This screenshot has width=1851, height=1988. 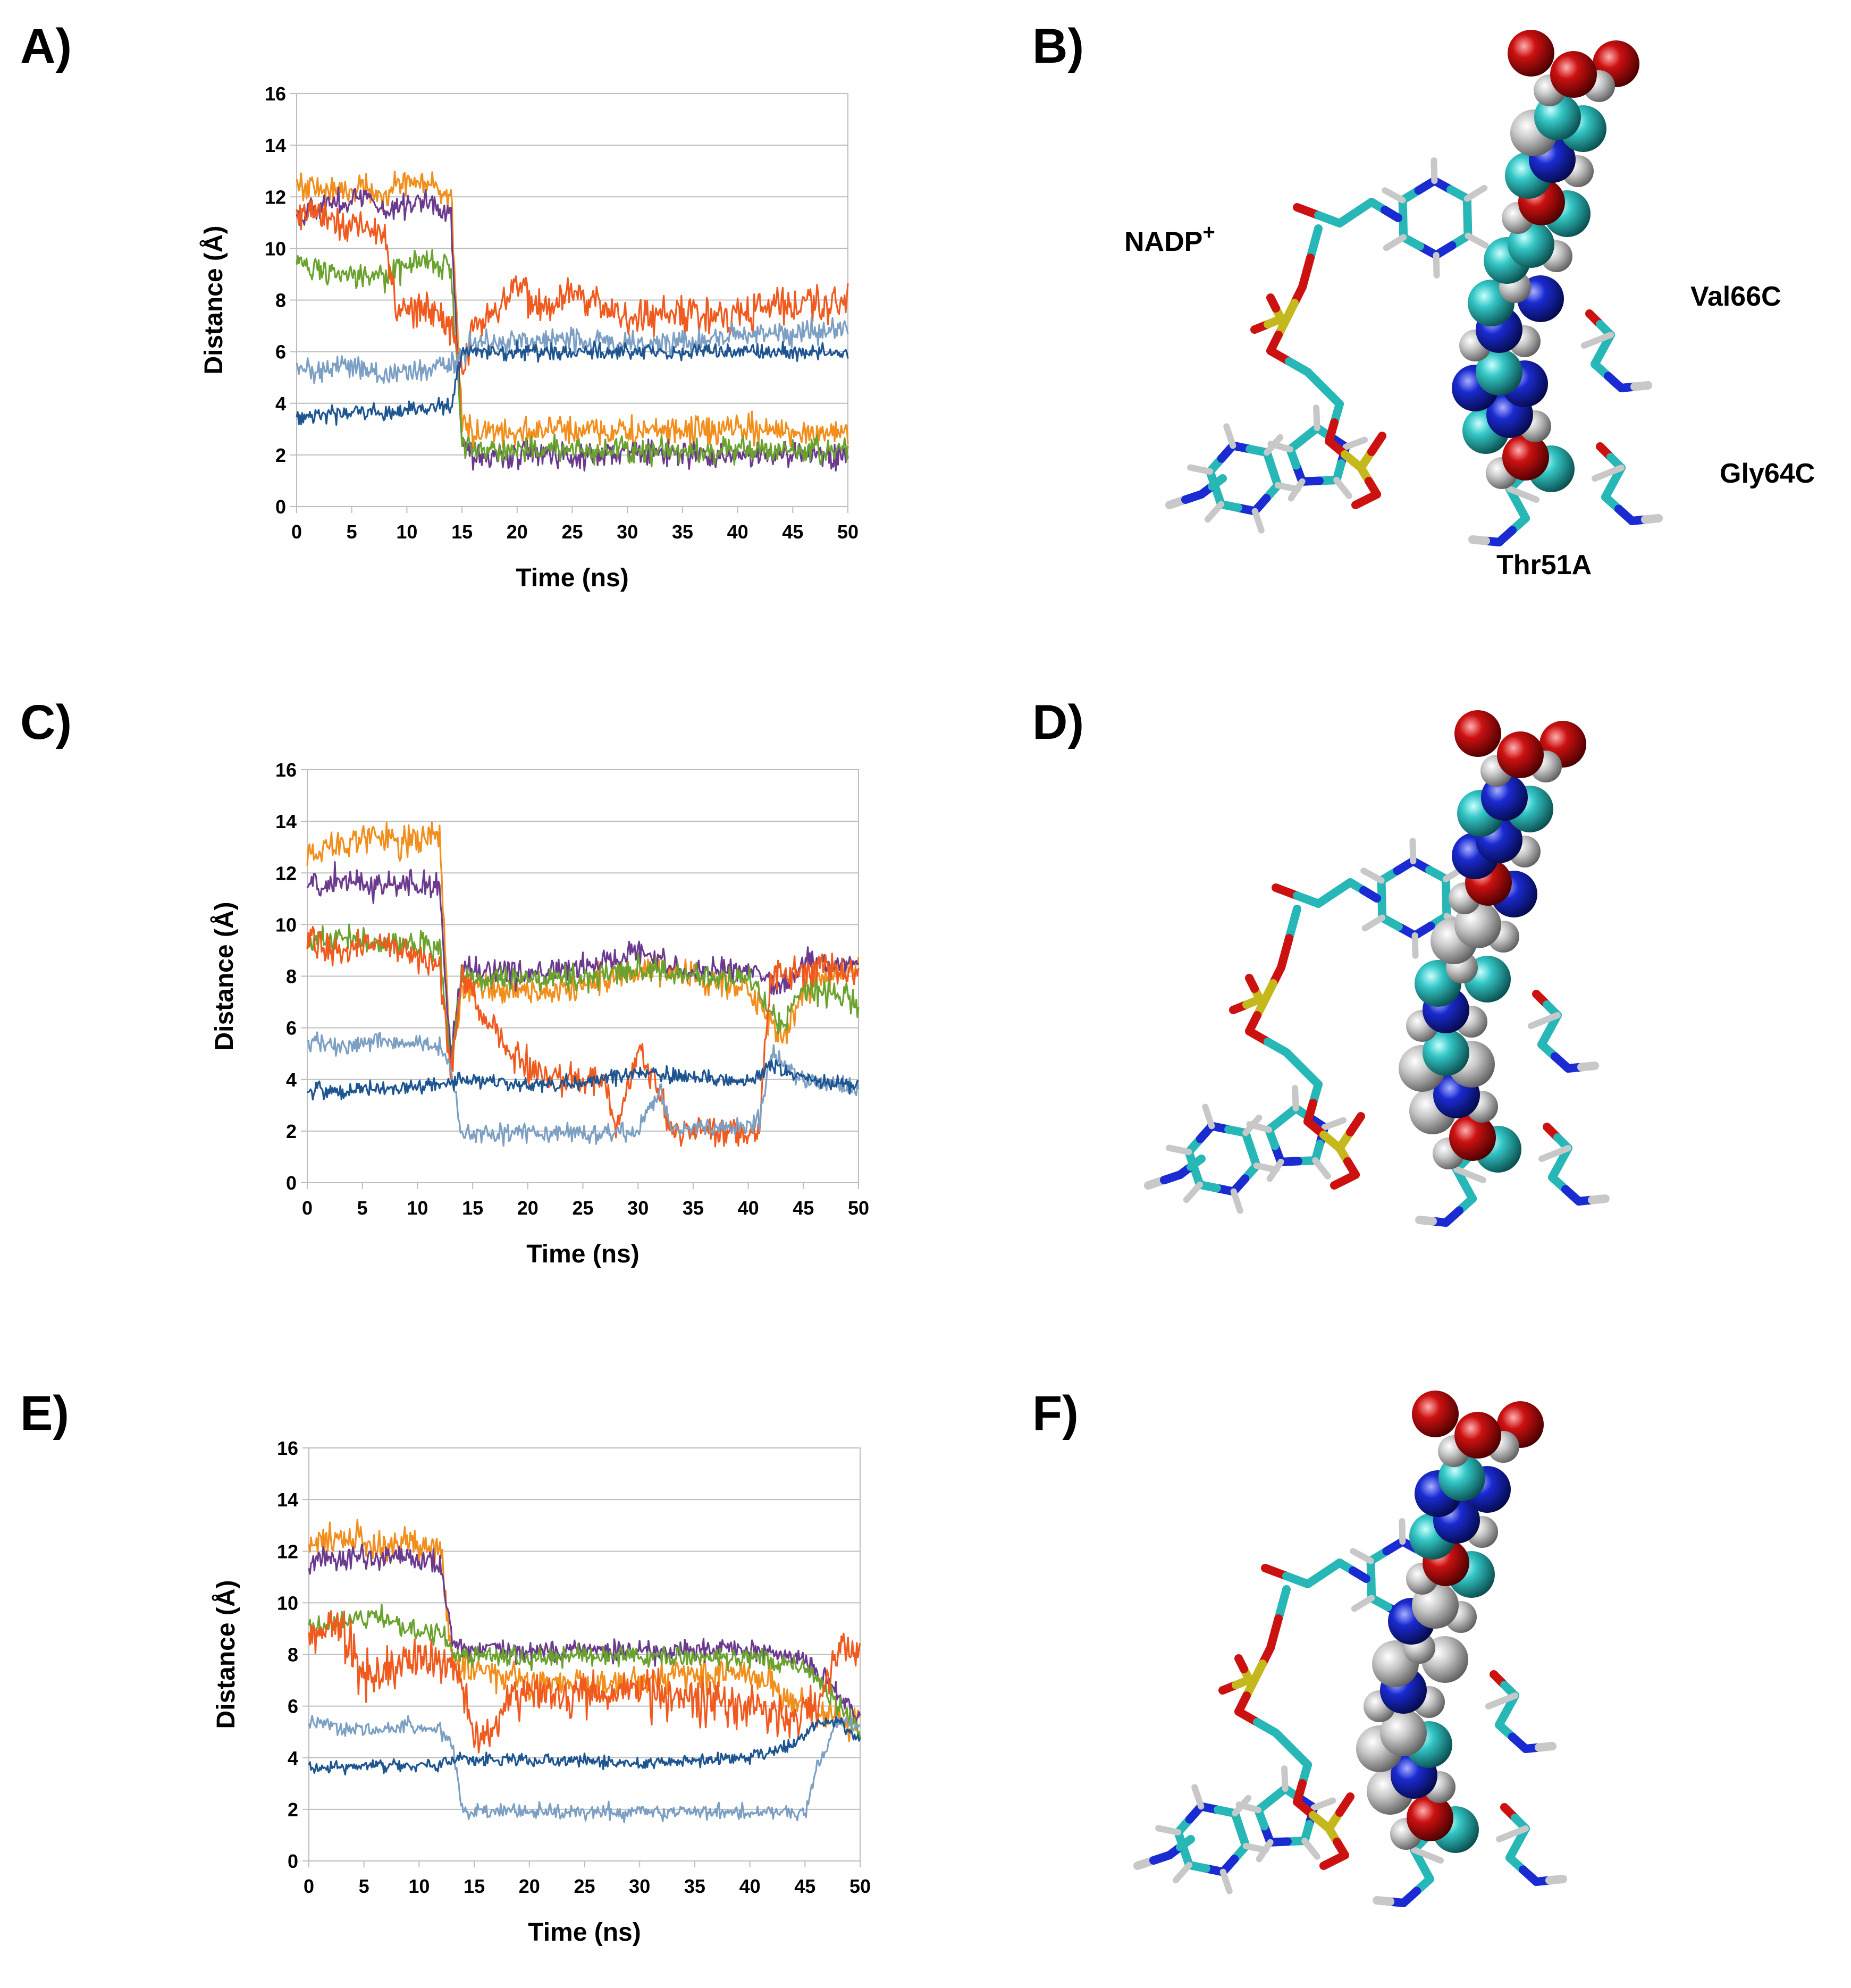 I want to click on series-line-dark-blue, so click(x=584, y=1746).